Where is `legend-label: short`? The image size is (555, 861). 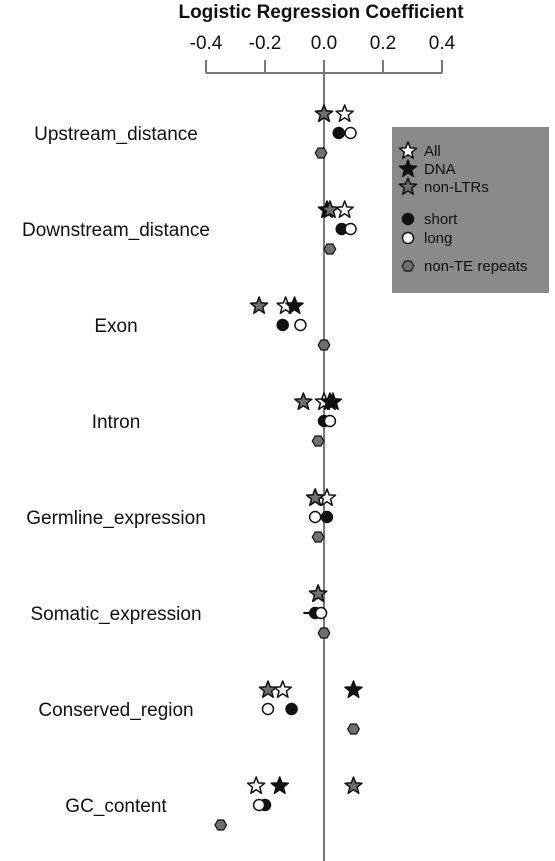 legend-label: short is located at coordinates (441, 219).